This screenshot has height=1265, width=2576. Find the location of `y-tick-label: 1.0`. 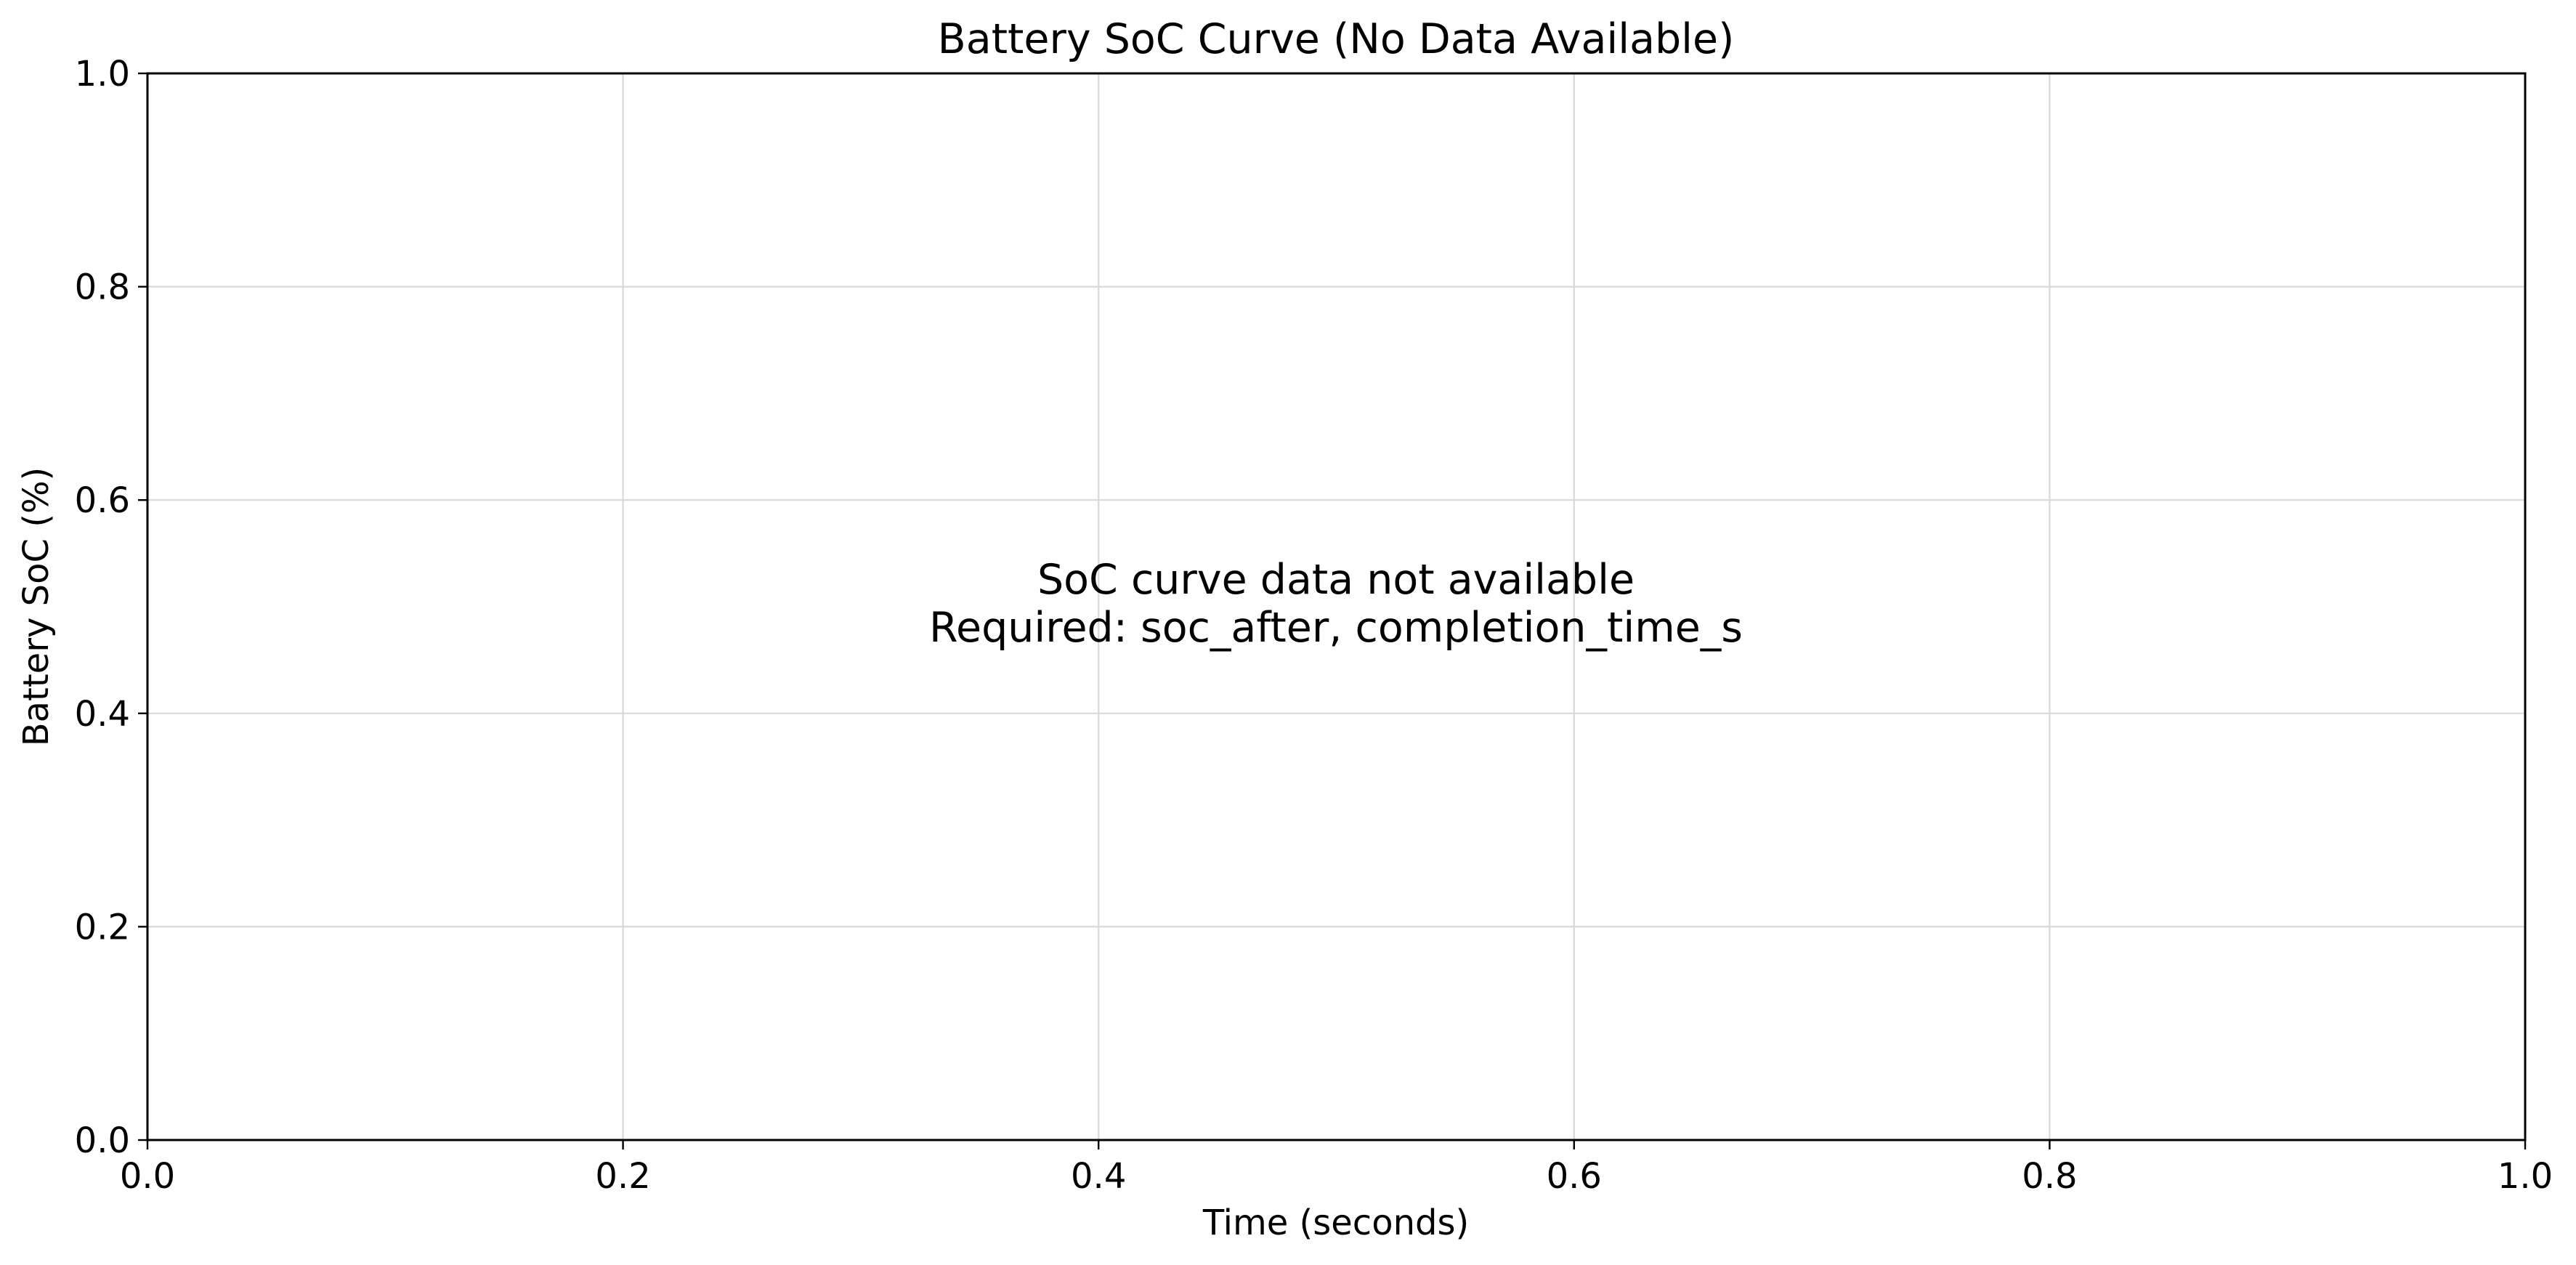

y-tick-label: 1.0 is located at coordinates (102, 74).